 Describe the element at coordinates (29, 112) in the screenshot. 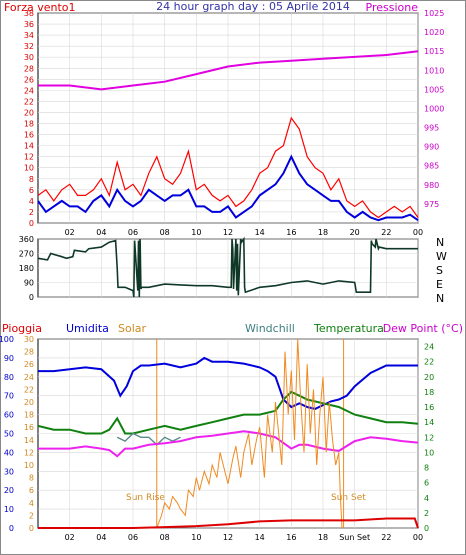

I see `wind-tick-label: 20` at that location.